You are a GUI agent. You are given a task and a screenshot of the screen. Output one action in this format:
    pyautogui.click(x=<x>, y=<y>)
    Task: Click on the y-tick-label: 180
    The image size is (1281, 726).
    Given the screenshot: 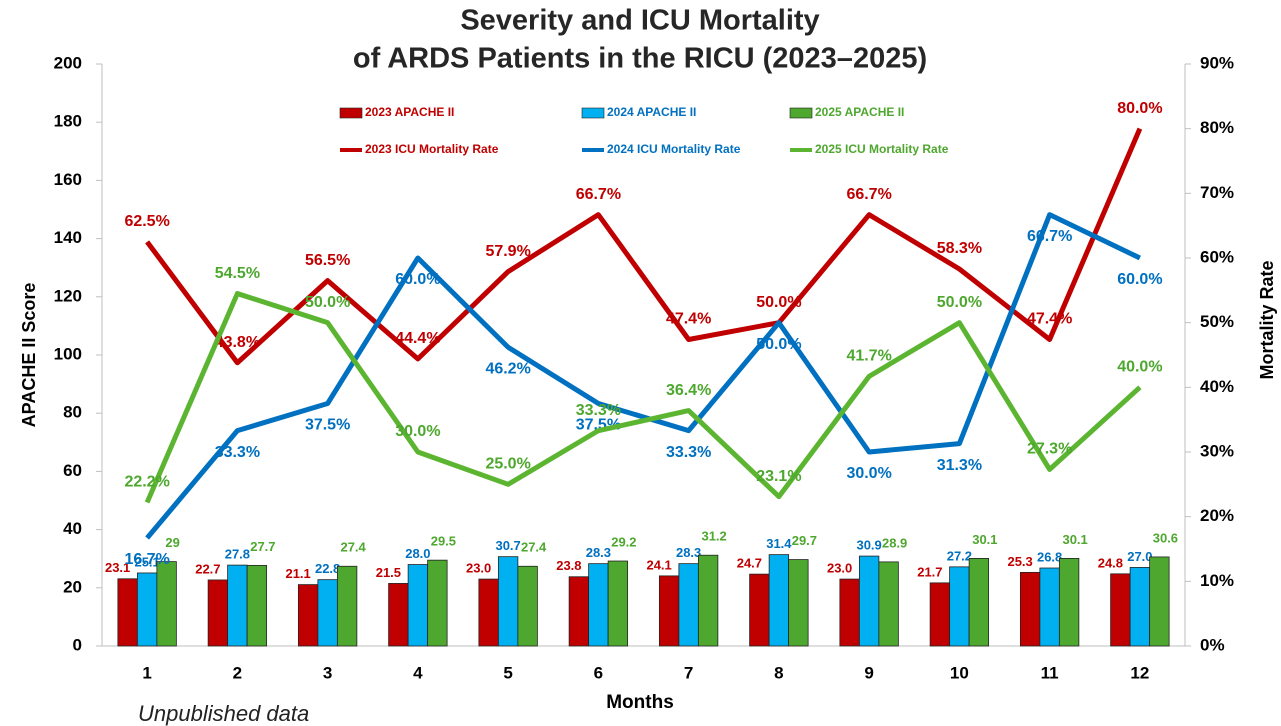 What is the action you would take?
    pyautogui.click(x=68, y=121)
    